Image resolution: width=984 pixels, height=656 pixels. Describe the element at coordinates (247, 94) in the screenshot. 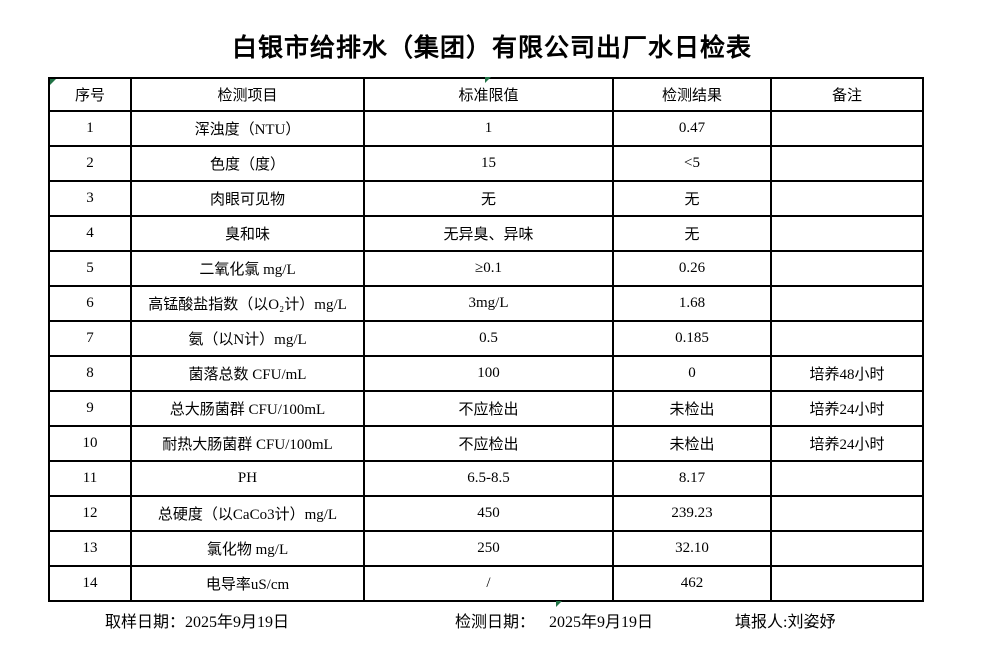

I see `column-header-item: 检测项目` at that location.